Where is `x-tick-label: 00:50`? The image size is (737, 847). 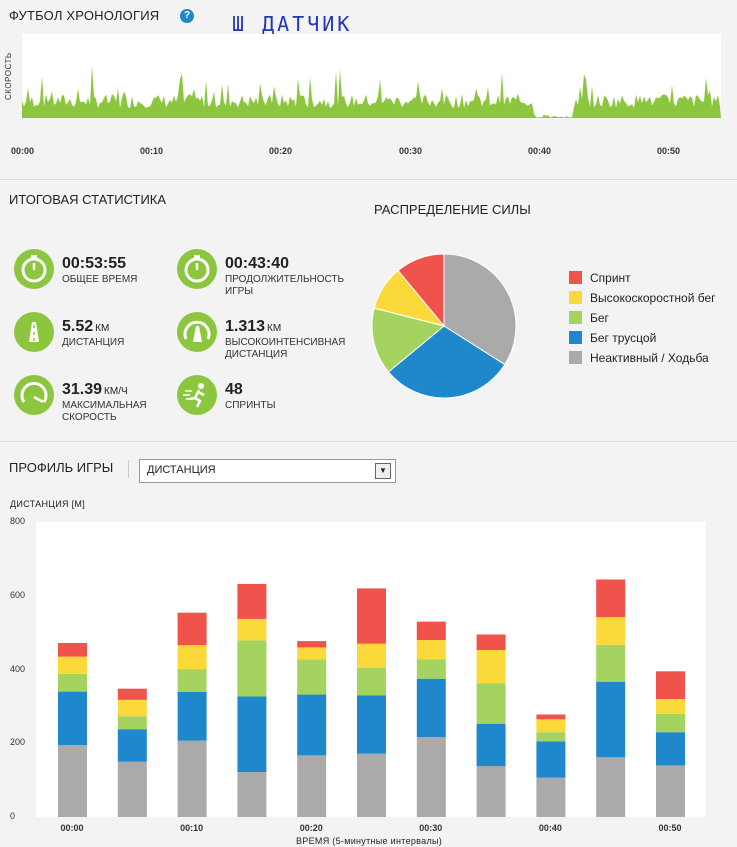
x-tick-label: 00:50 is located at coordinates (670, 828).